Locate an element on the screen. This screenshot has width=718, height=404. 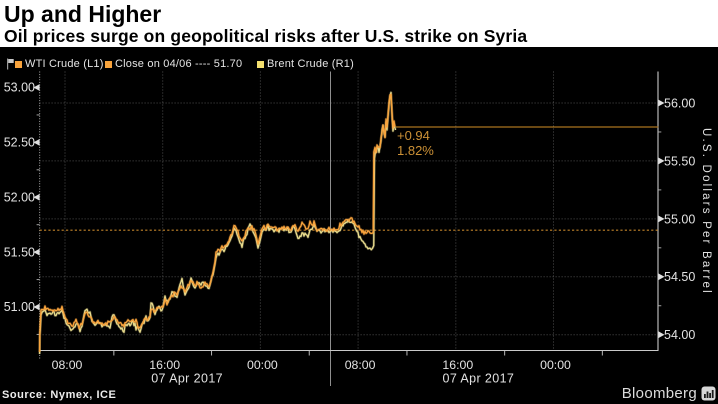
bloomberg-logo-icon is located at coordinates (708, 393).